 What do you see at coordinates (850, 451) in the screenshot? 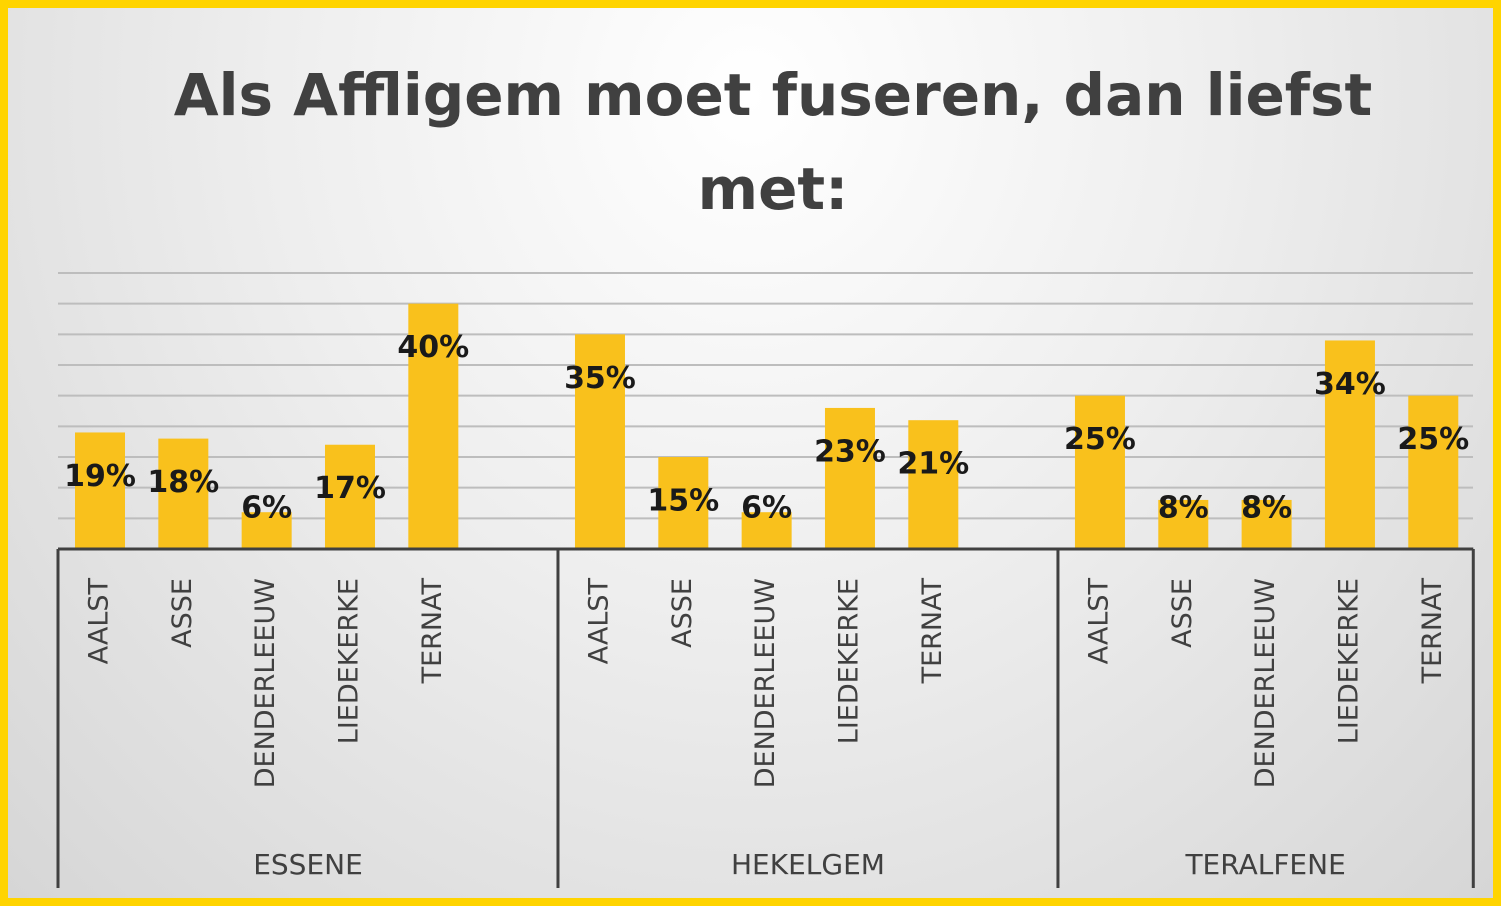
I see `data-label: 23%` at bounding box center [850, 451].